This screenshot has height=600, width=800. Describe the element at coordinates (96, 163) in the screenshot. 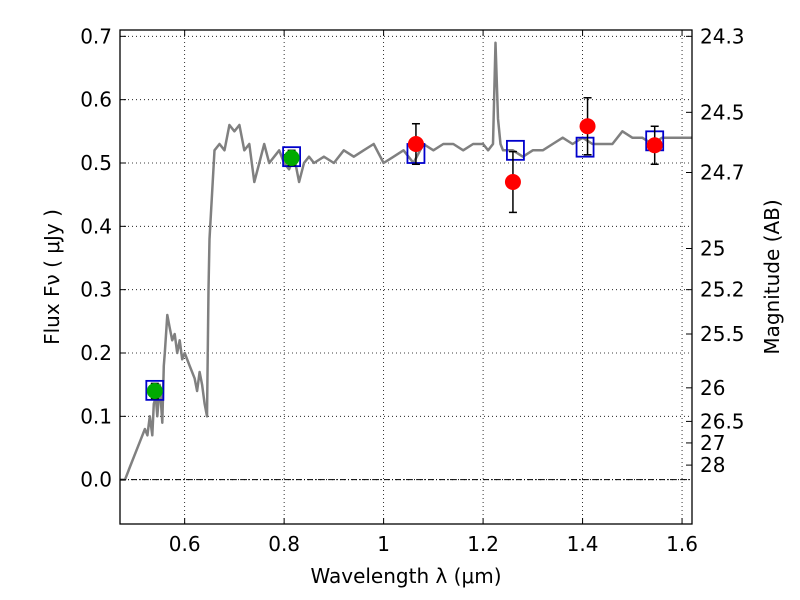

I see `y-tick-label: 0.5` at that location.